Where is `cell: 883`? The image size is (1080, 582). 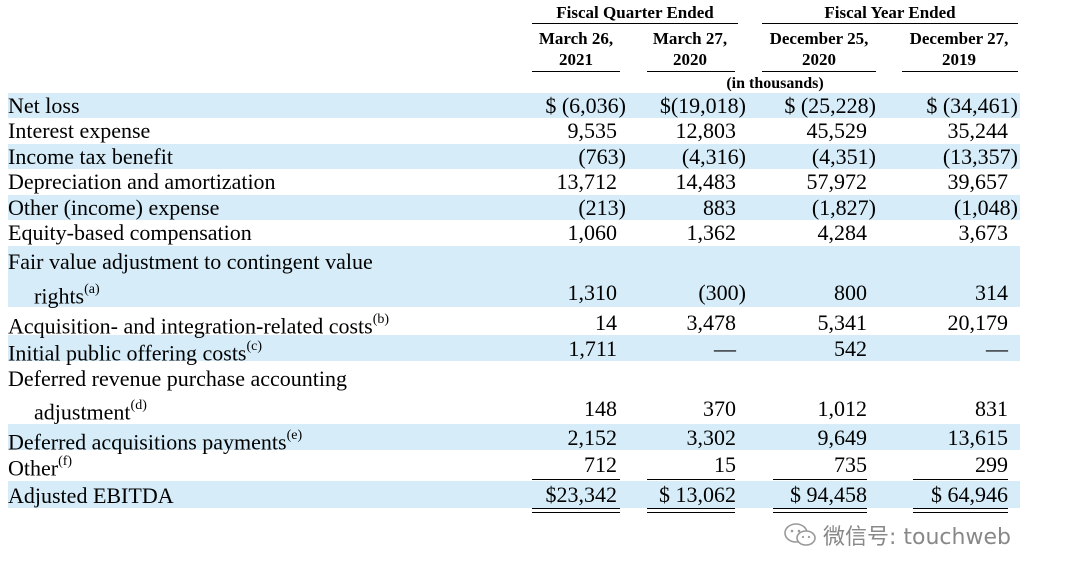
cell: 883 is located at coordinates (719, 207).